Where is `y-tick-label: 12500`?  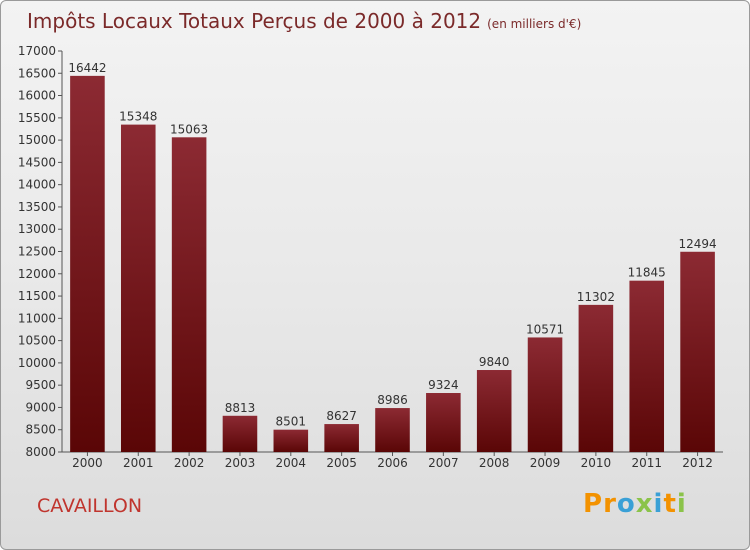 y-tick-label: 12500 is located at coordinates (37, 252).